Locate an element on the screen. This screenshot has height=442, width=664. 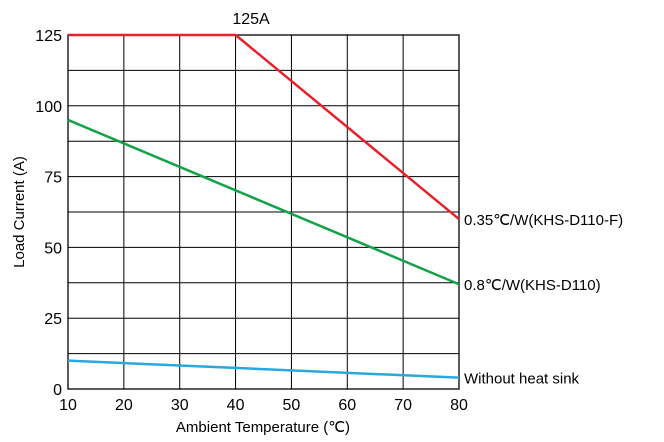
y-tick-label: 50 is located at coordinates (53, 248).